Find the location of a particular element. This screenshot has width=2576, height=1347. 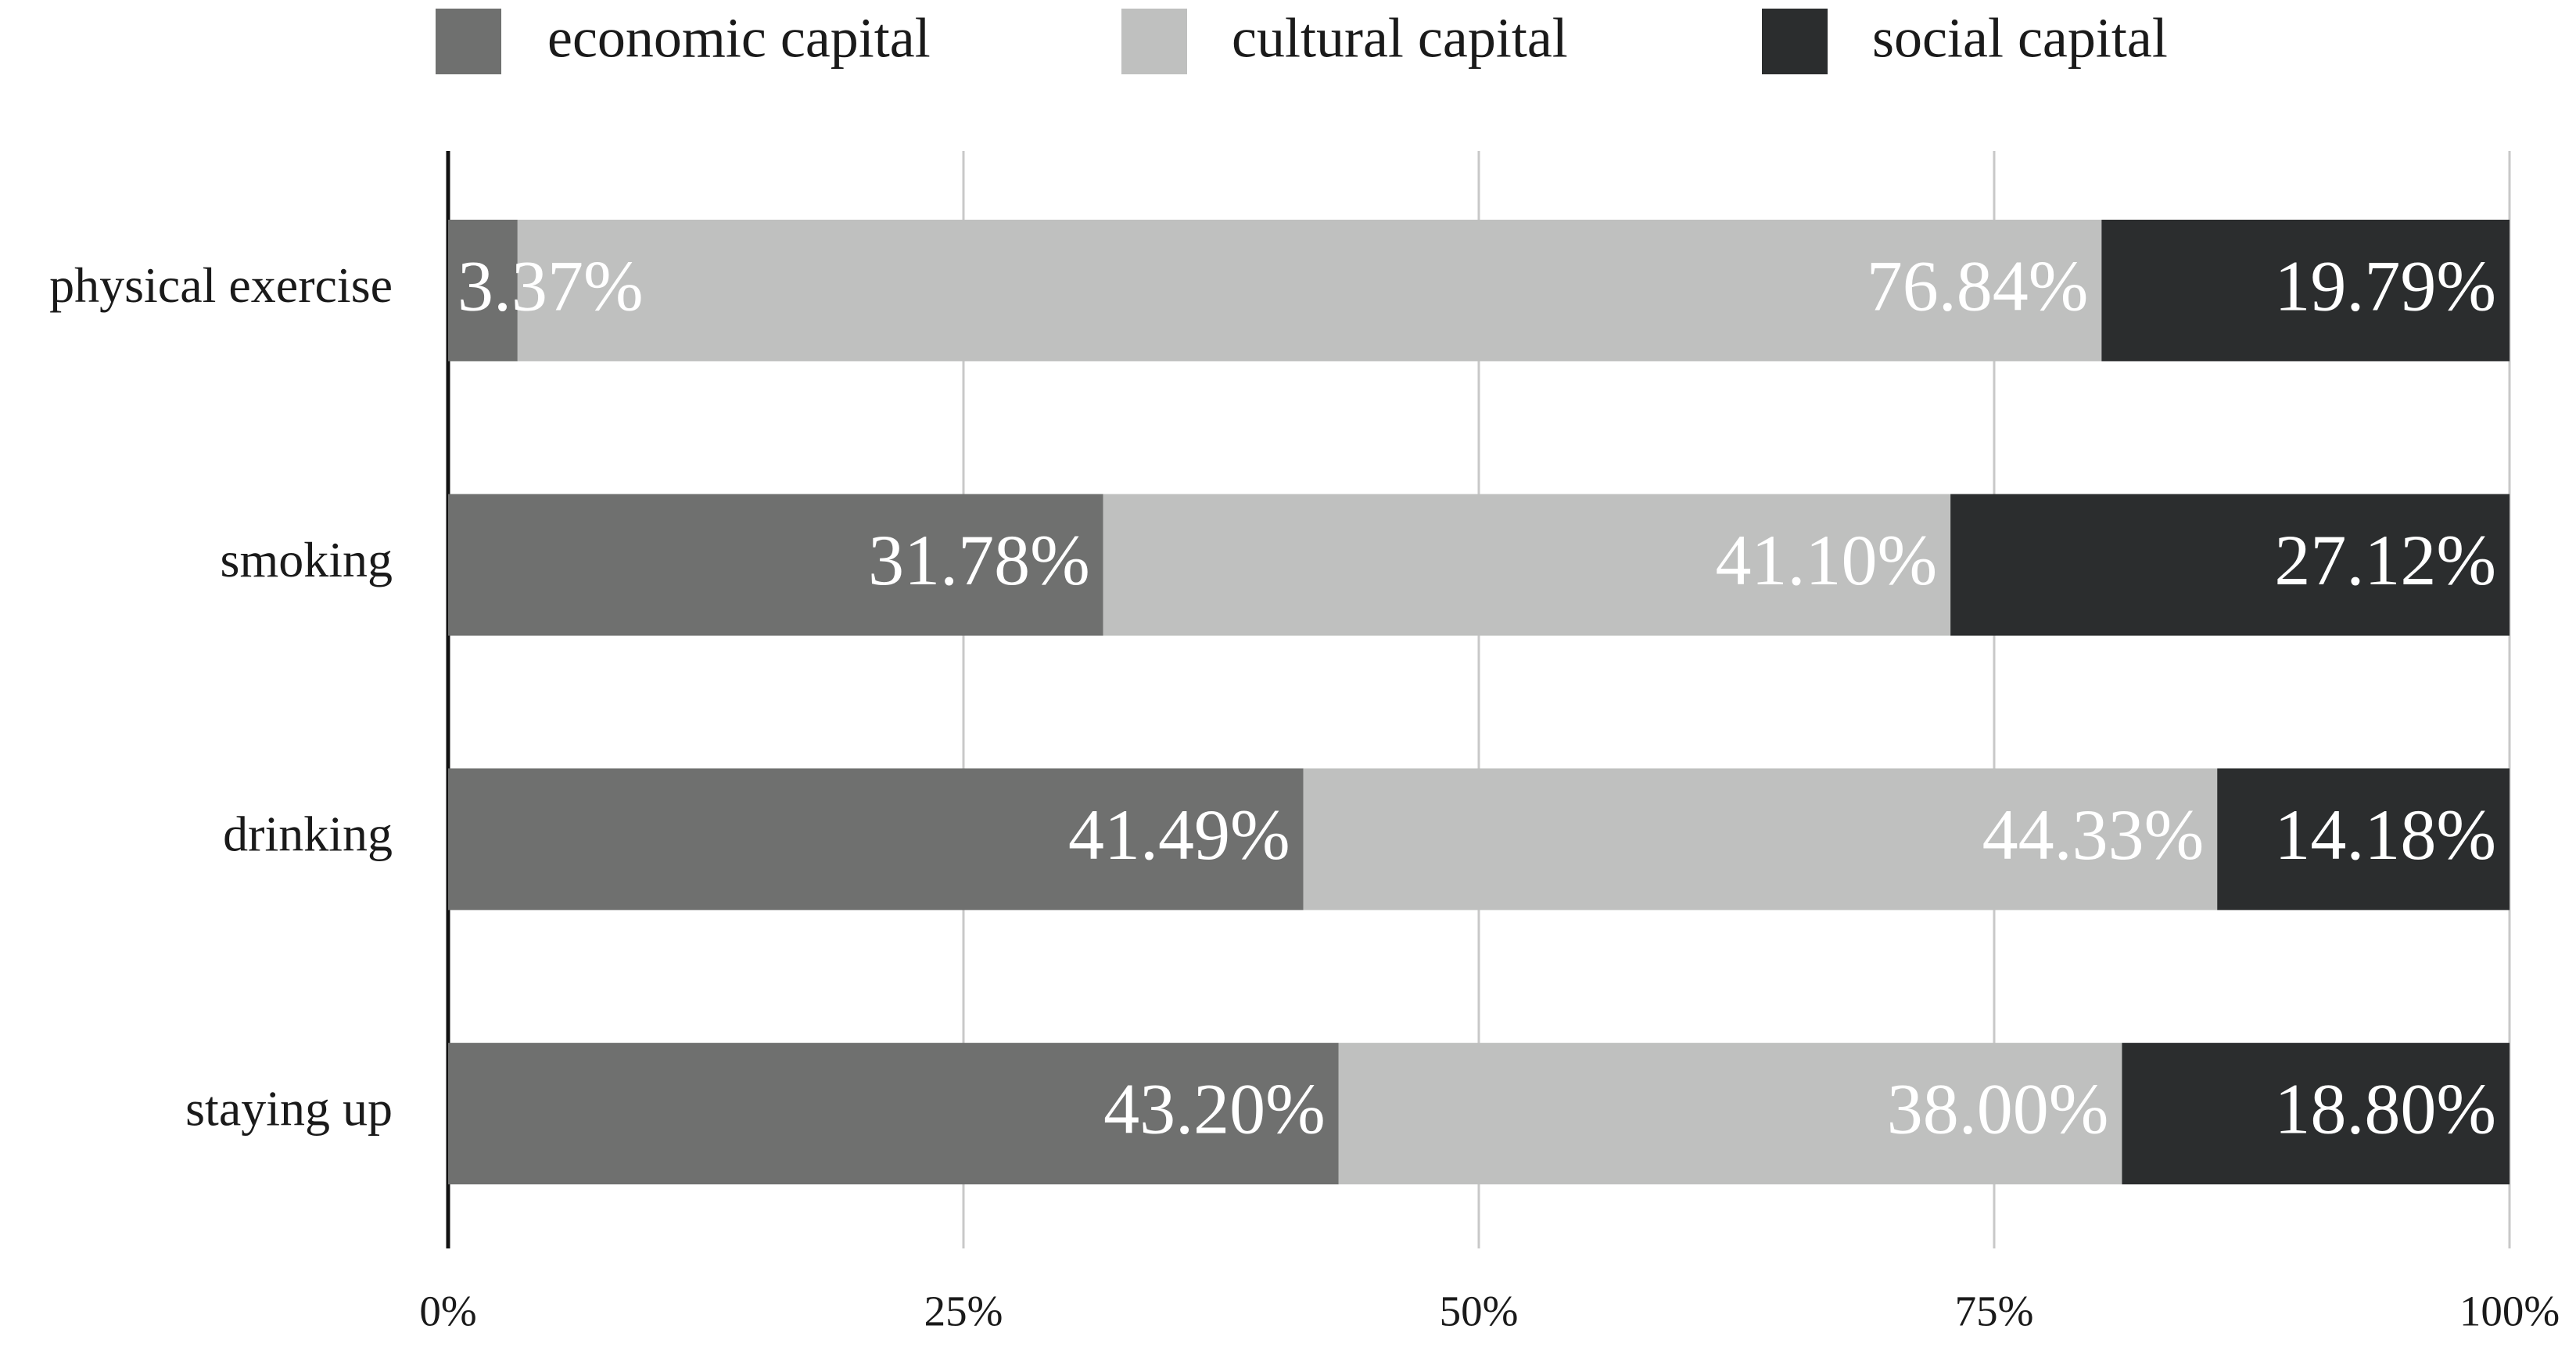

value-label: 27.12% is located at coordinates (2385, 560).